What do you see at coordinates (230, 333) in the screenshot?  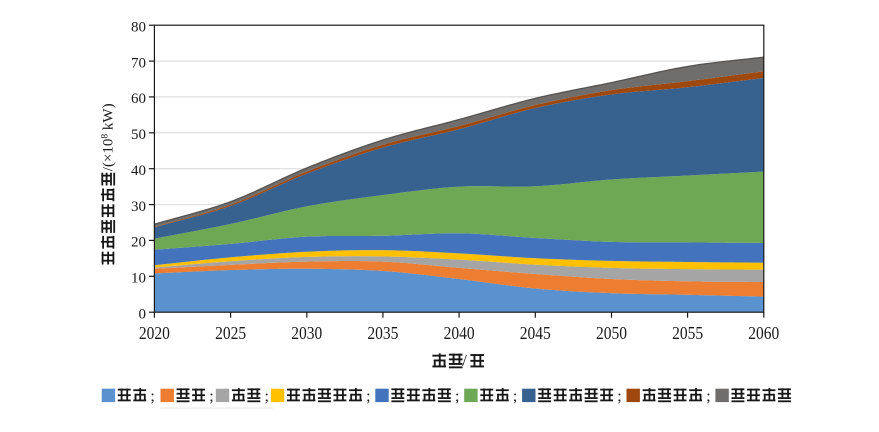 I see `svg-text: 2025` at bounding box center [230, 333].